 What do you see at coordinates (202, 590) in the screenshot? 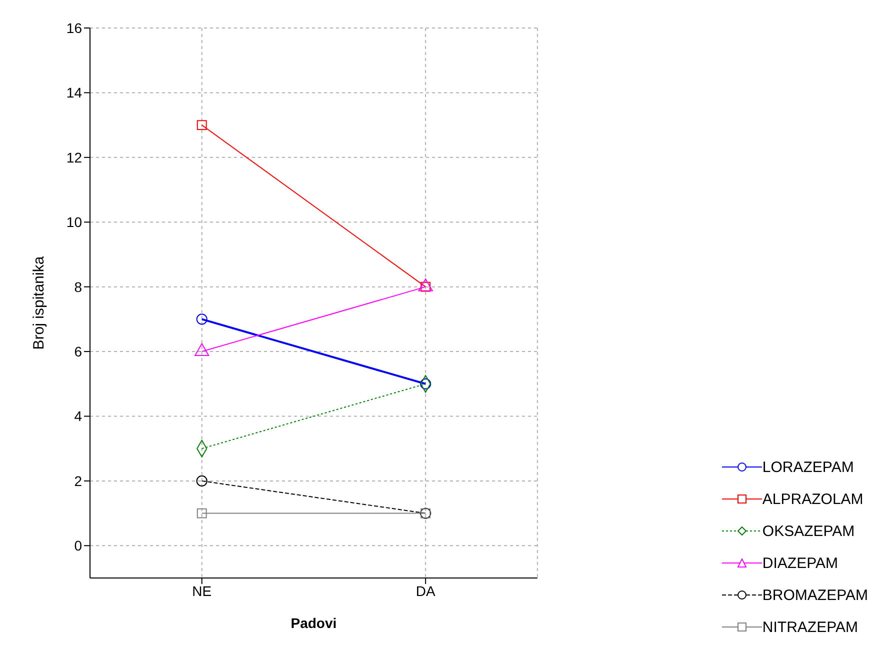
I see `x-tick-label: NE` at bounding box center [202, 590].